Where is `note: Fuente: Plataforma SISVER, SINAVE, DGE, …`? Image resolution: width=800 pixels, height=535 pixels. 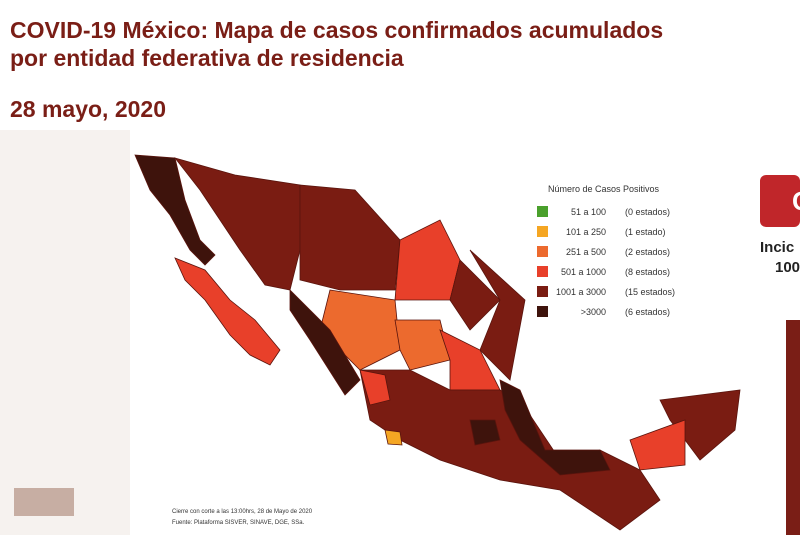 note: Fuente: Plataforma SISVER, SINAVE, DGE, … is located at coordinates (238, 523).